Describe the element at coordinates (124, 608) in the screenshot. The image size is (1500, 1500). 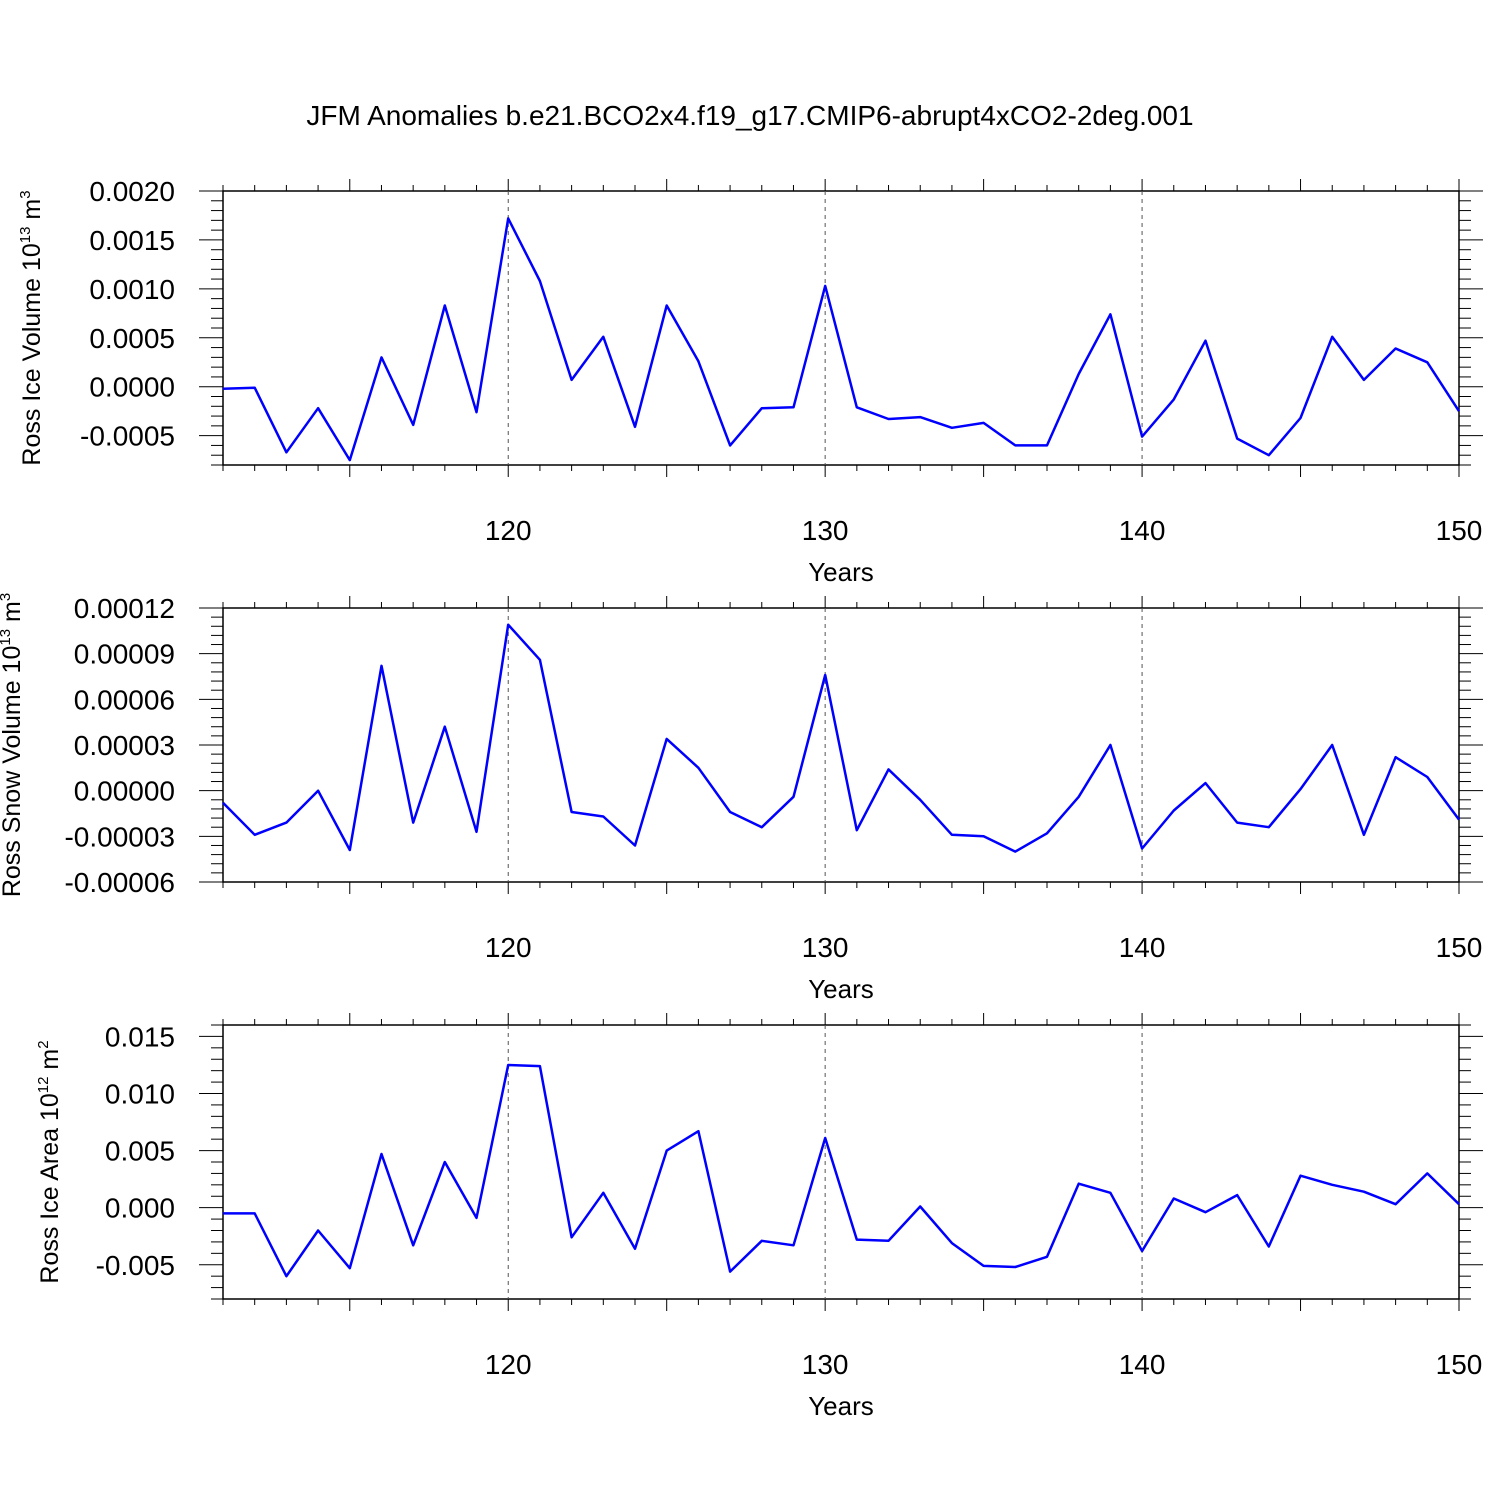
I see `y-tick-label: 0.00012` at that location.